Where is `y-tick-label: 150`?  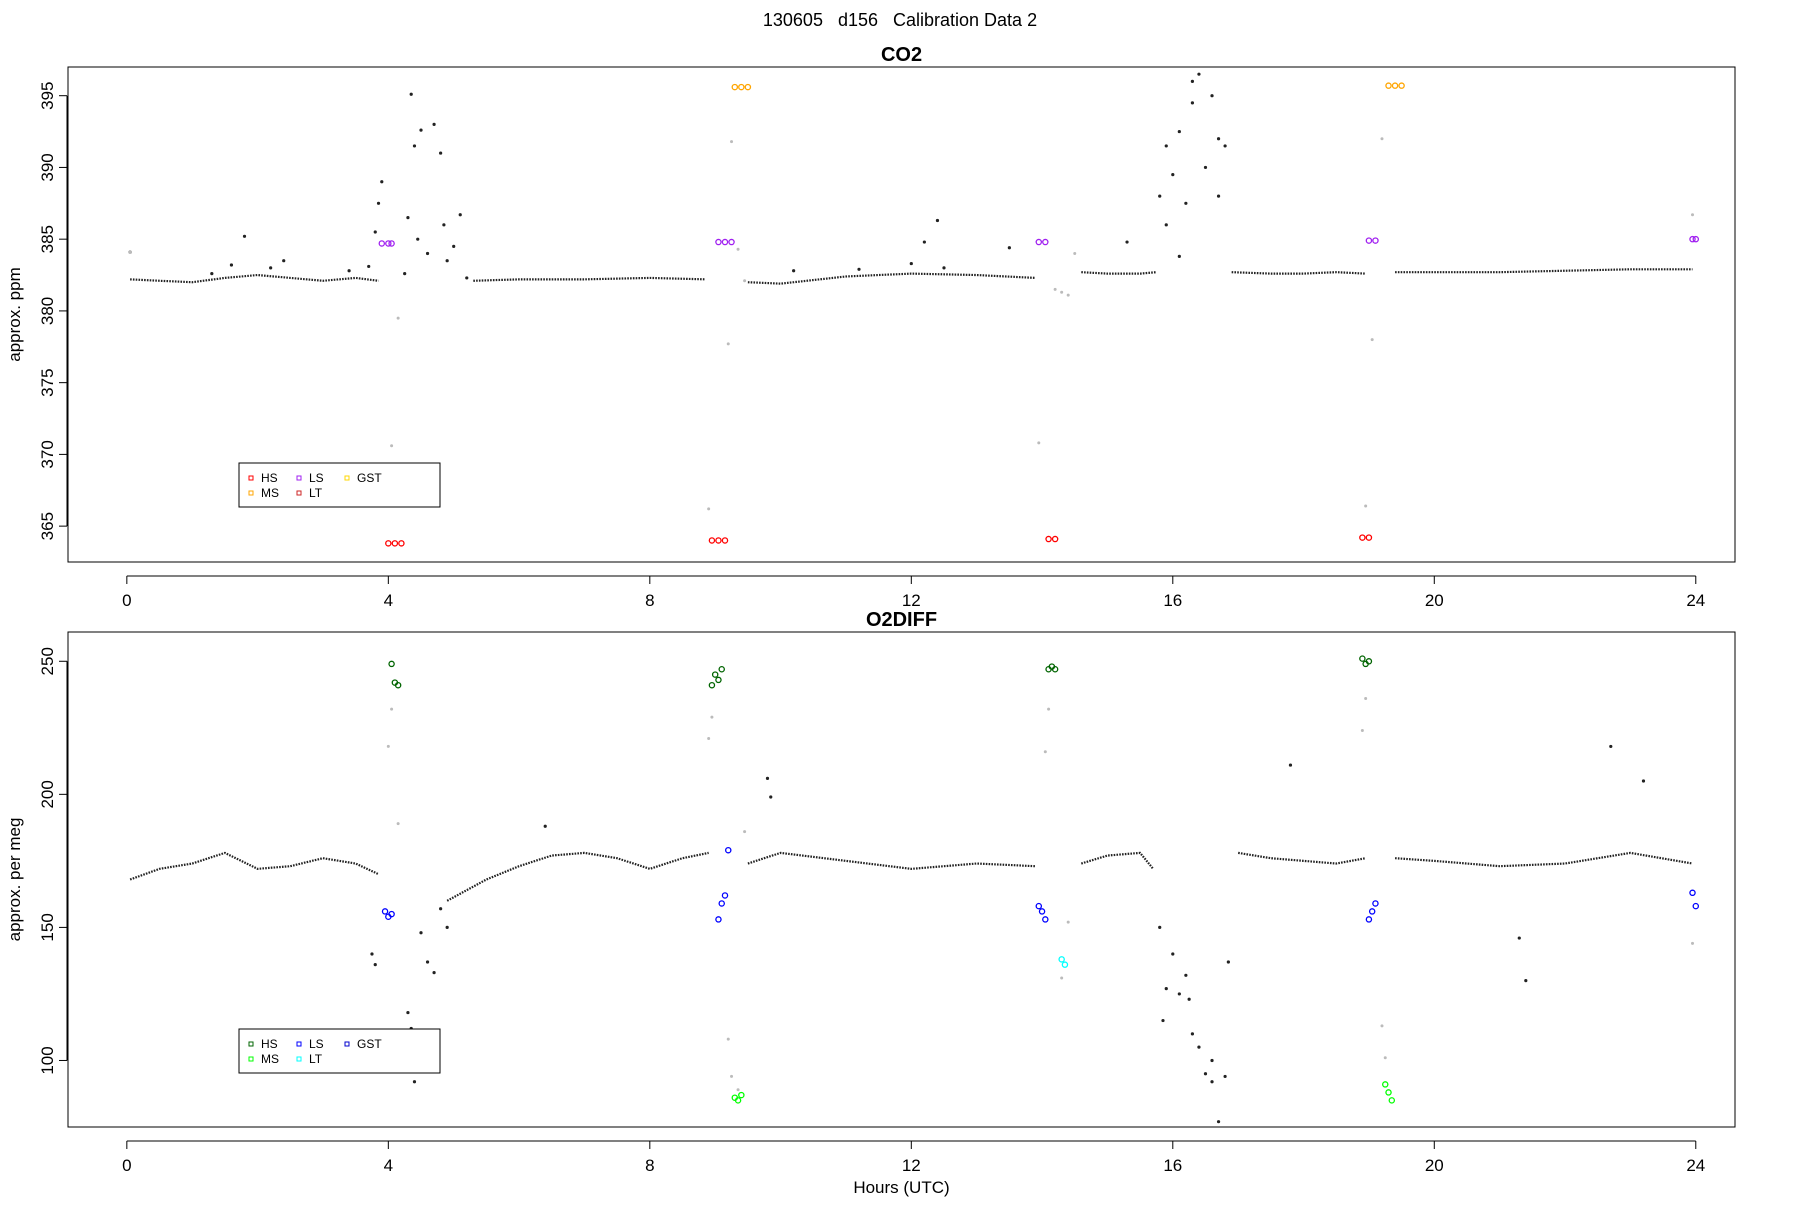
y-tick-label: 150 is located at coordinates (47, 927).